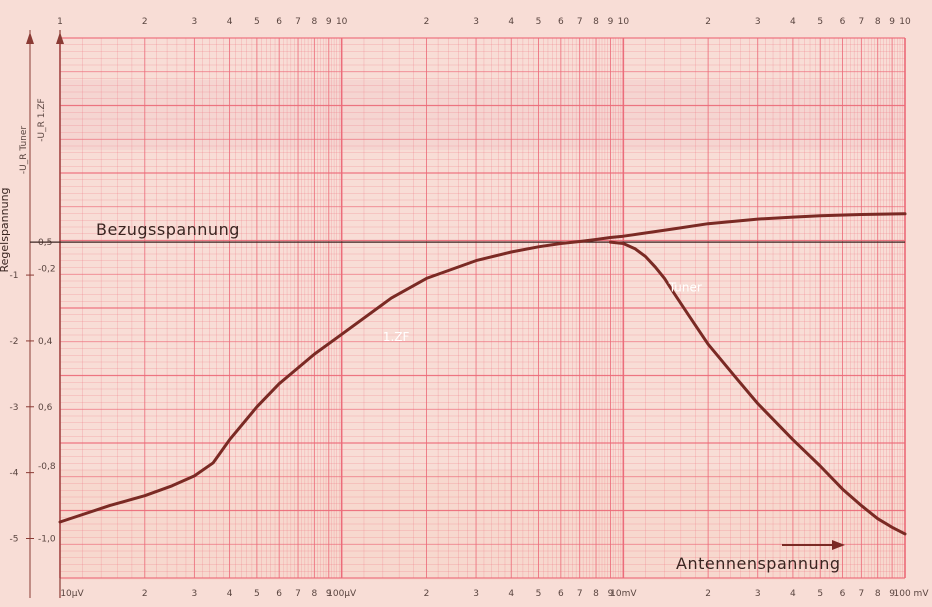 The height and width of the screenshot is (607, 932). Describe the element at coordinates (14, 342) in the screenshot. I see `y-left-tick-label: -2` at that location.